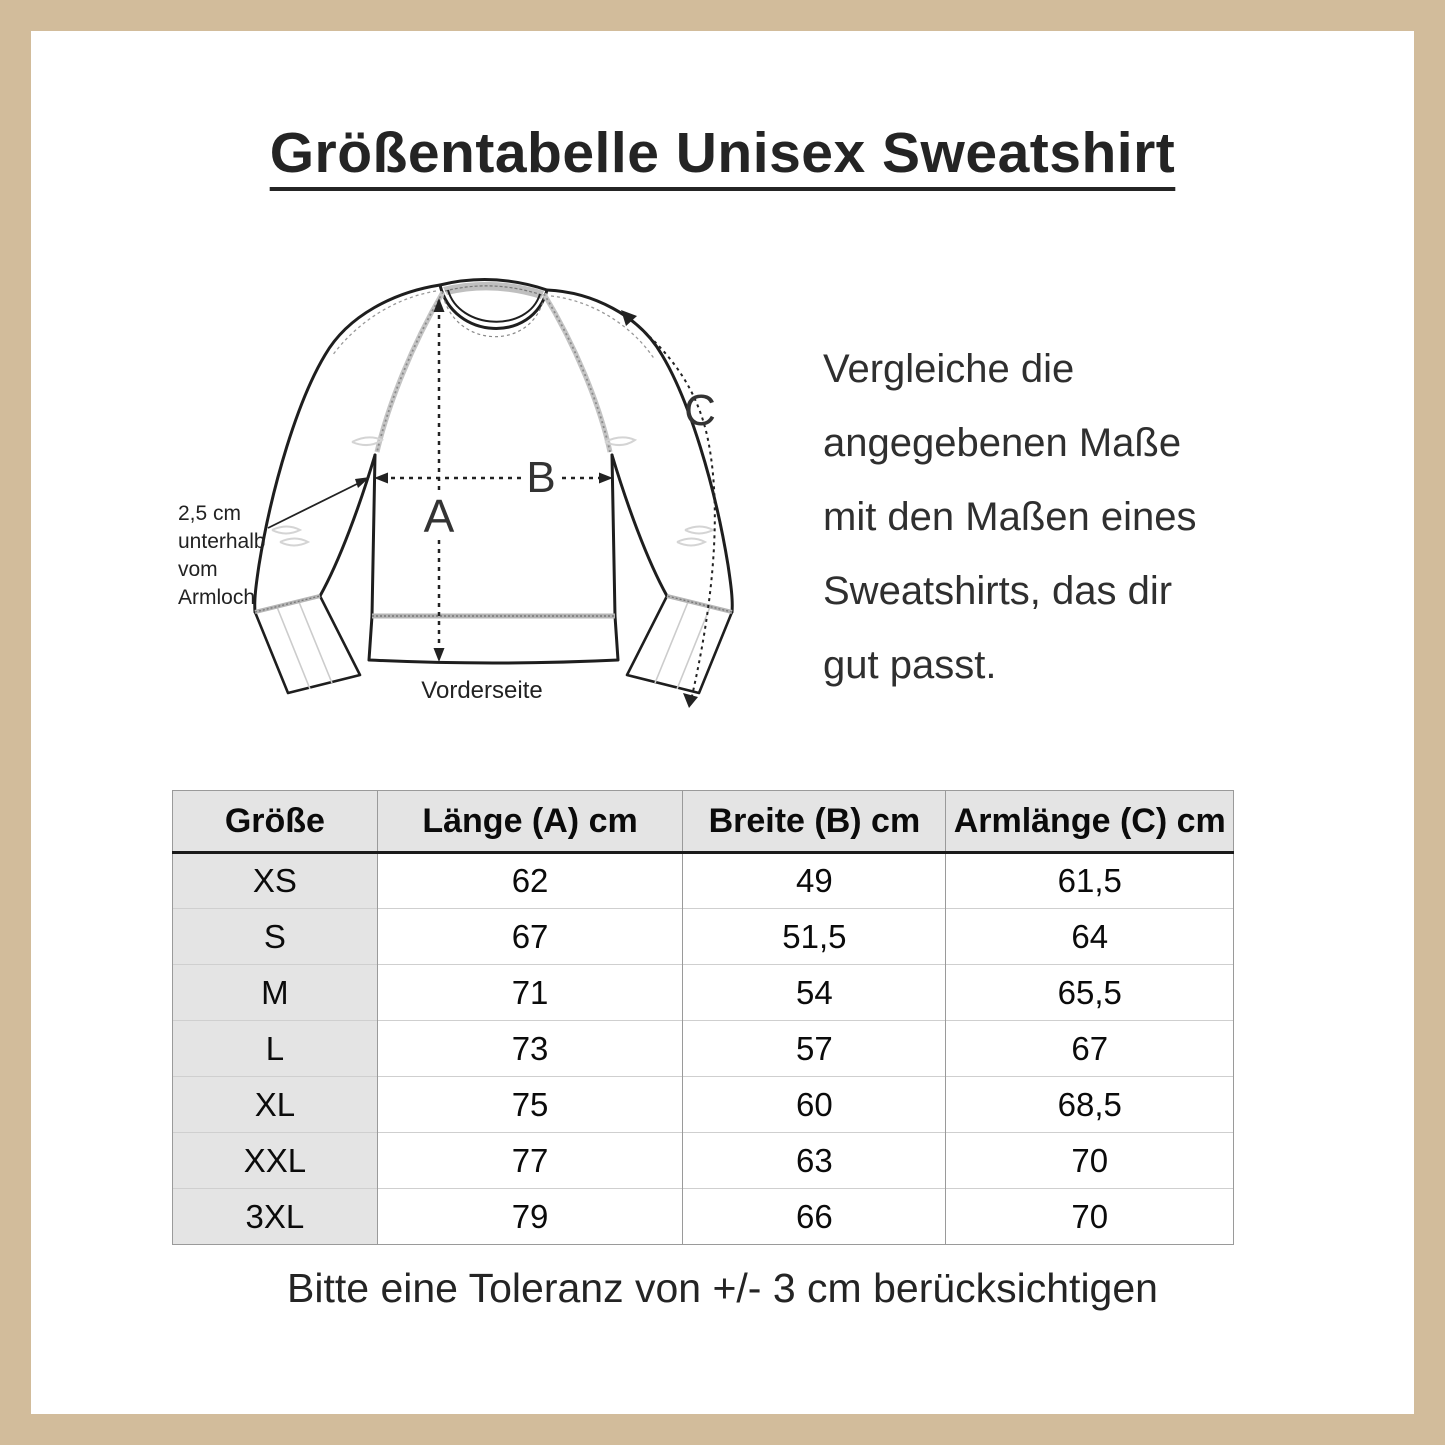 The height and width of the screenshot is (1445, 1445). What do you see at coordinates (722, 153) in the screenshot?
I see `page-title: Größentabelle Unisex Sweatshirt` at bounding box center [722, 153].